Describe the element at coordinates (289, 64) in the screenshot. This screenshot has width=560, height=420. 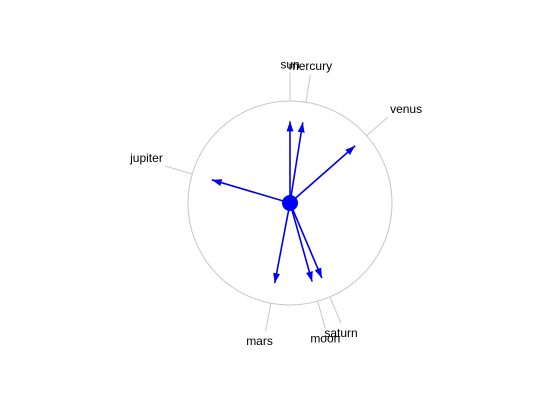
I see `label-sun: sun` at that location.